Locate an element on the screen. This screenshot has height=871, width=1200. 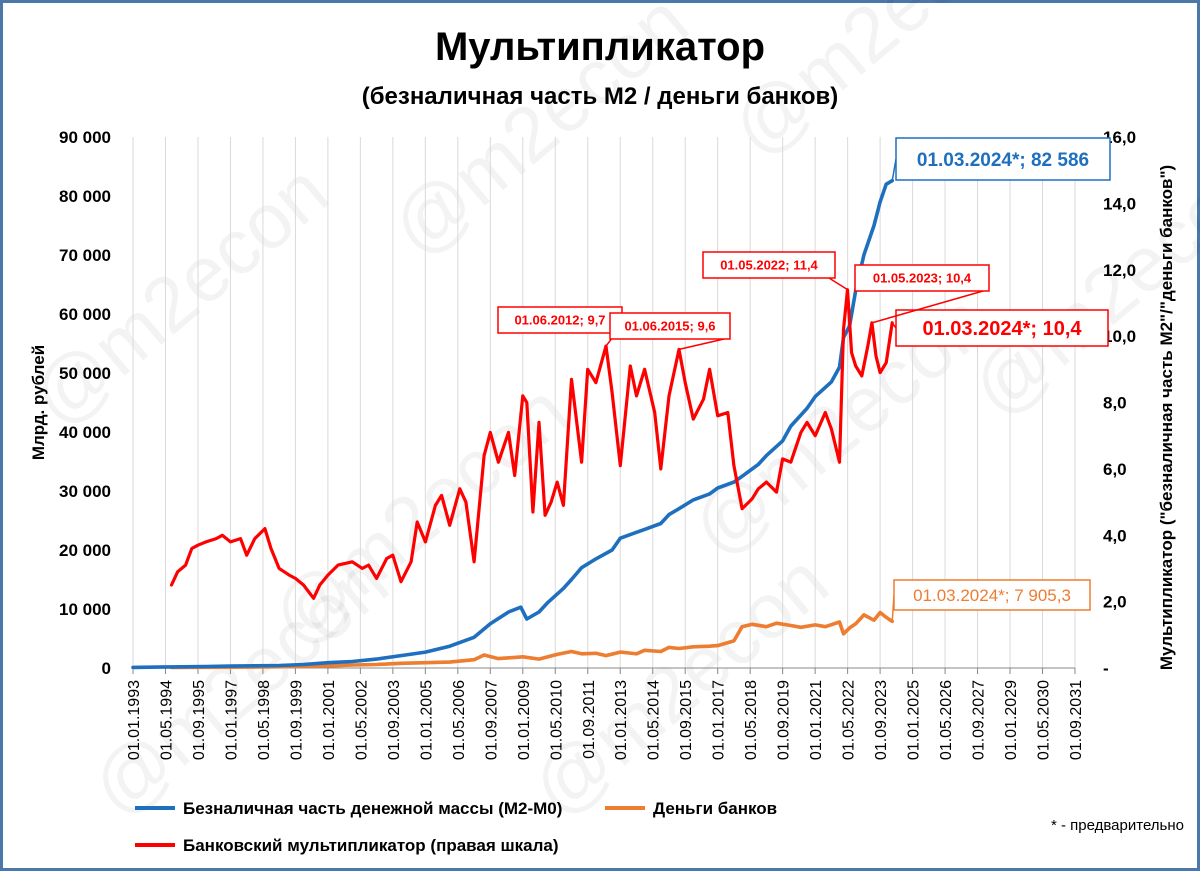
legend-label-1: Безналичная часть денежной массы (М2-М0) is located at coordinates (372, 808).